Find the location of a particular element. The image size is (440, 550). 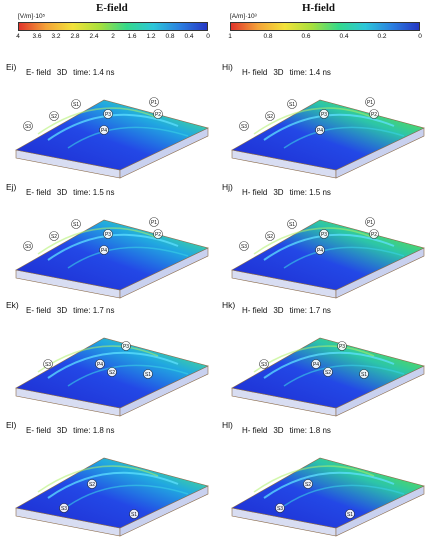

panel-label: El) is located at coordinates (11, 425).